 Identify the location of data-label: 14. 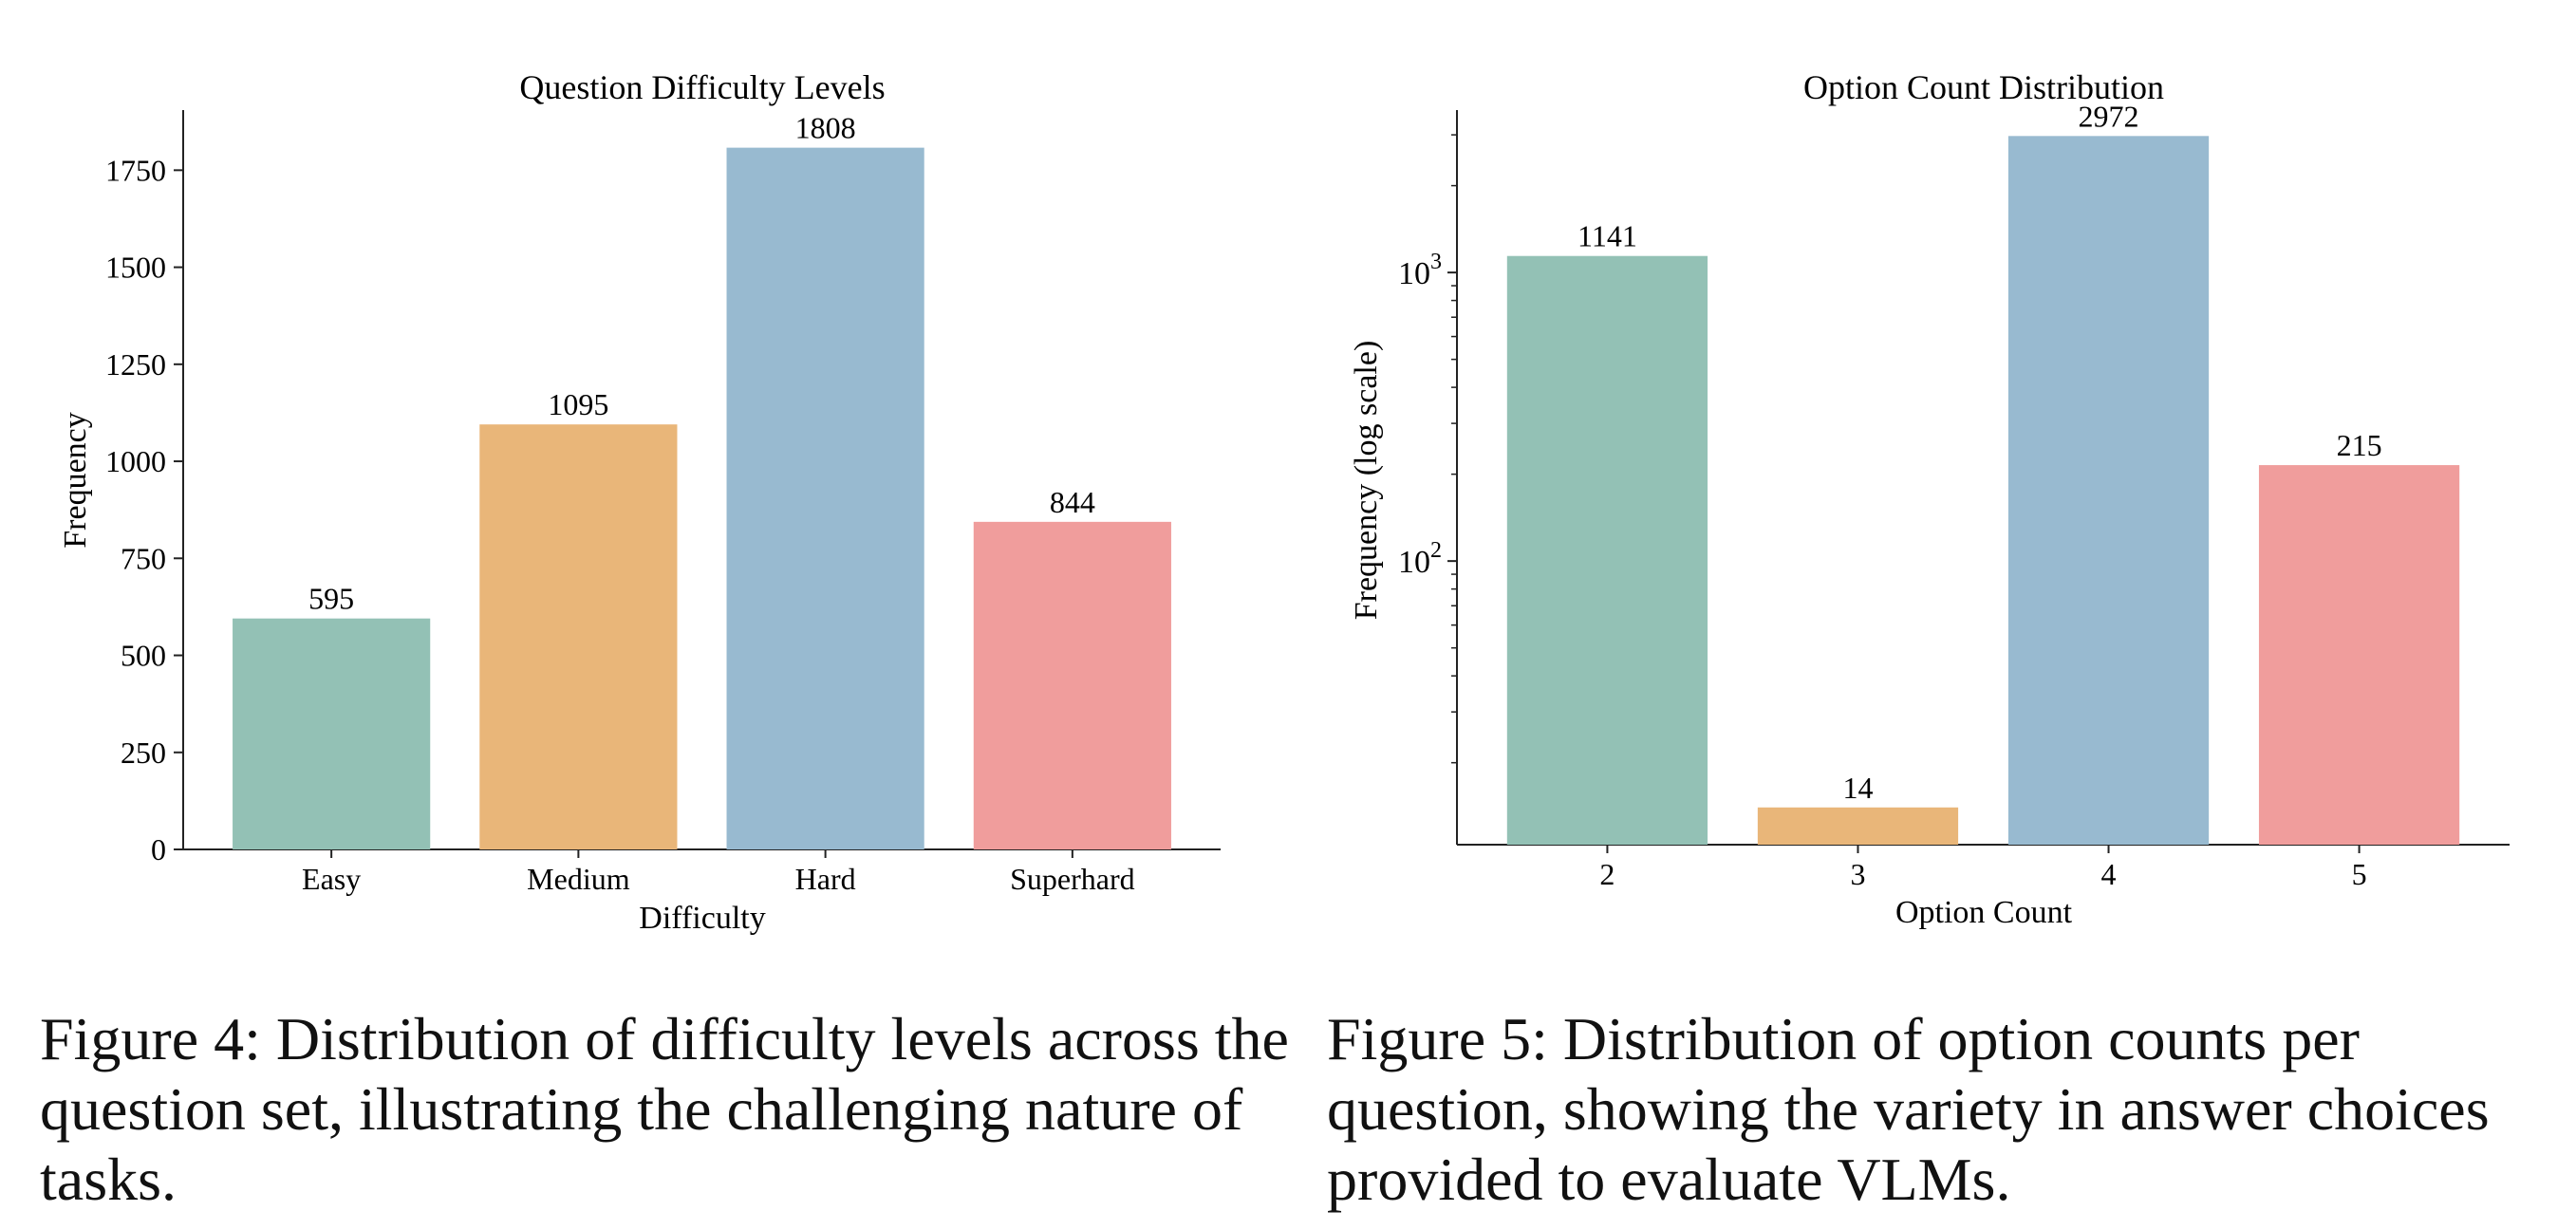
(1858, 788).